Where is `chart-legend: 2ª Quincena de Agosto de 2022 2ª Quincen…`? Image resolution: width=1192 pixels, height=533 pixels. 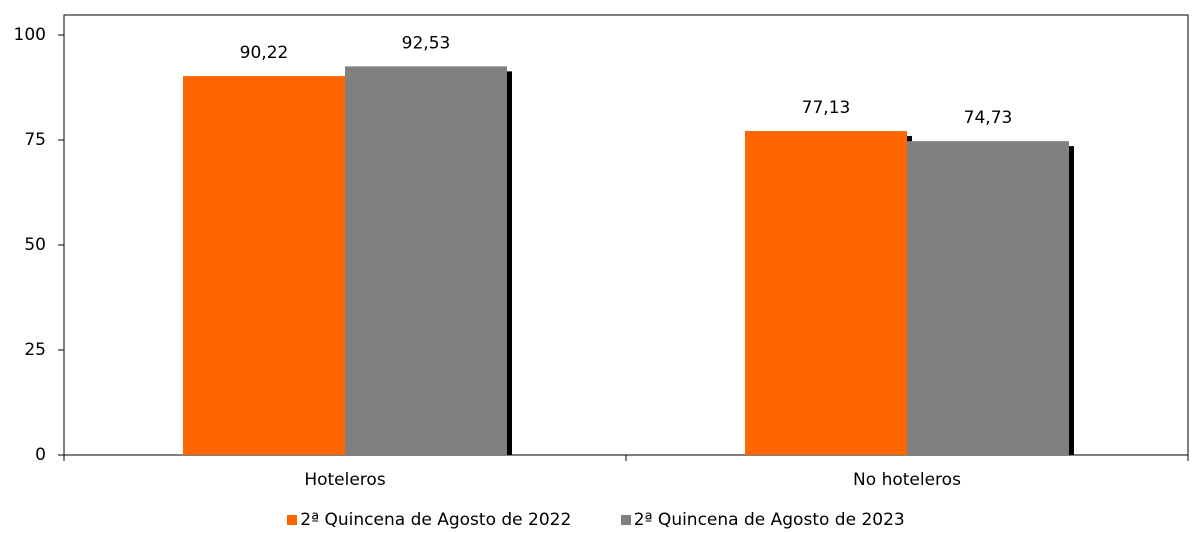 chart-legend: 2ª Quincena de Agosto de 2022 2ª Quincen… is located at coordinates (596, 520).